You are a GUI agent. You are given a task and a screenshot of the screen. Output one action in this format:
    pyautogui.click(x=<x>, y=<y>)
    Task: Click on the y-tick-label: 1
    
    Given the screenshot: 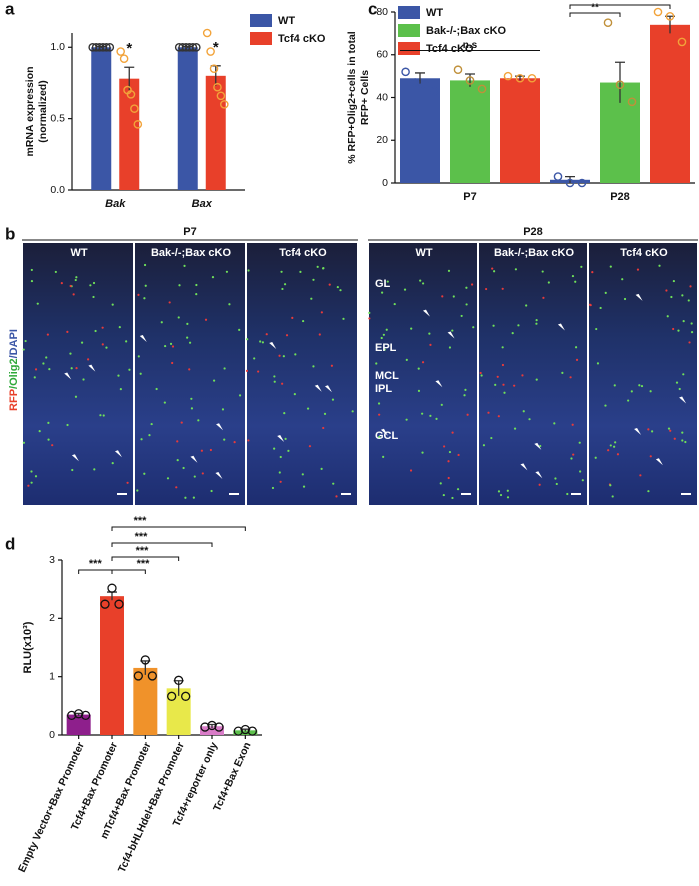 What is the action you would take?
    pyautogui.click(x=52, y=676)
    